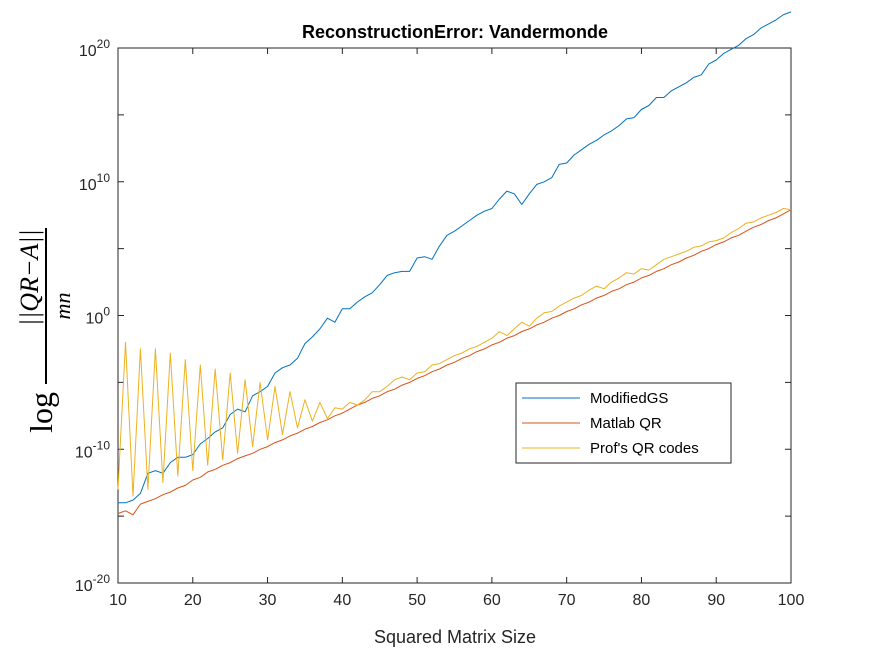 The height and width of the screenshot is (656, 875). I want to click on x-tick-label: 20, so click(193, 600).